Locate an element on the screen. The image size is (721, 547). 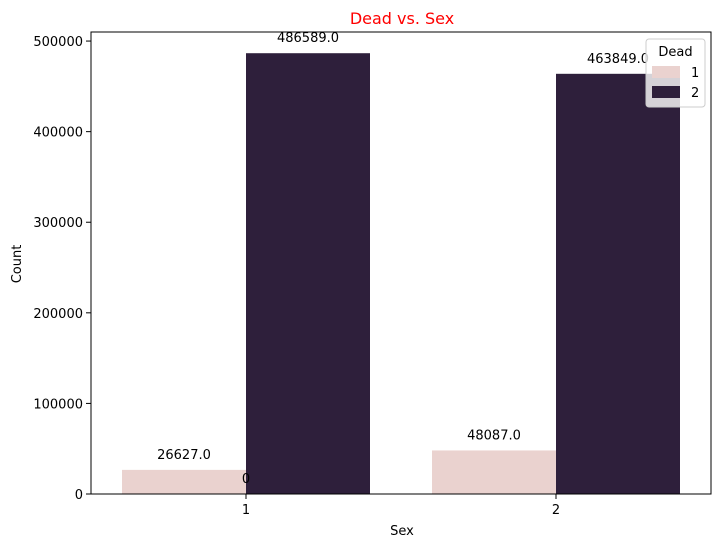
x-axis-label: Sex is located at coordinates (402, 531).